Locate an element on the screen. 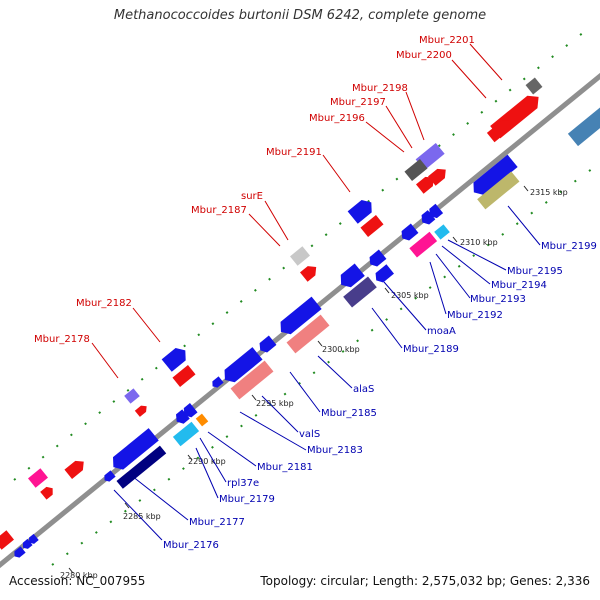  gene-label-Mbur_2187: Mbur_2187 is located at coordinates (219, 210).